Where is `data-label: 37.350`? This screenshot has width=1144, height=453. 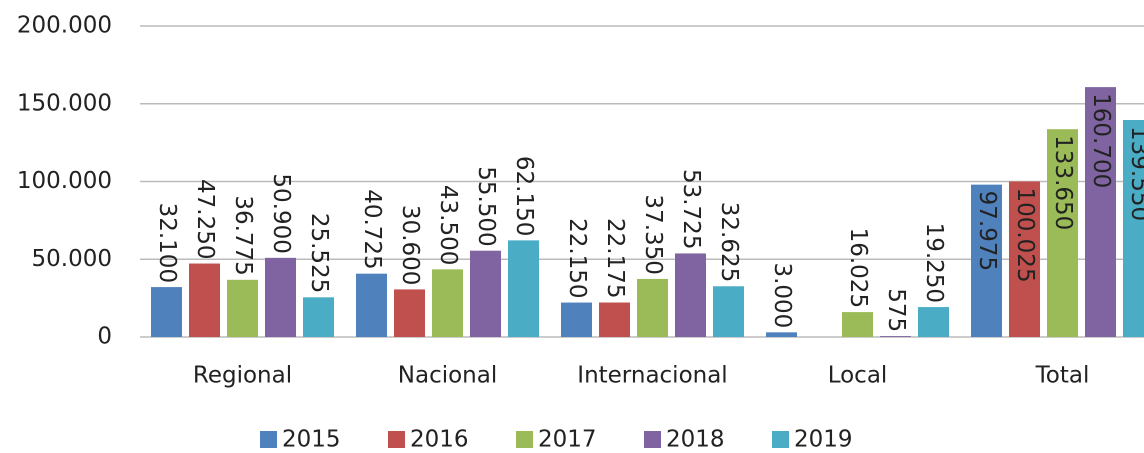
data-label: 37.350 is located at coordinates (653, 234).